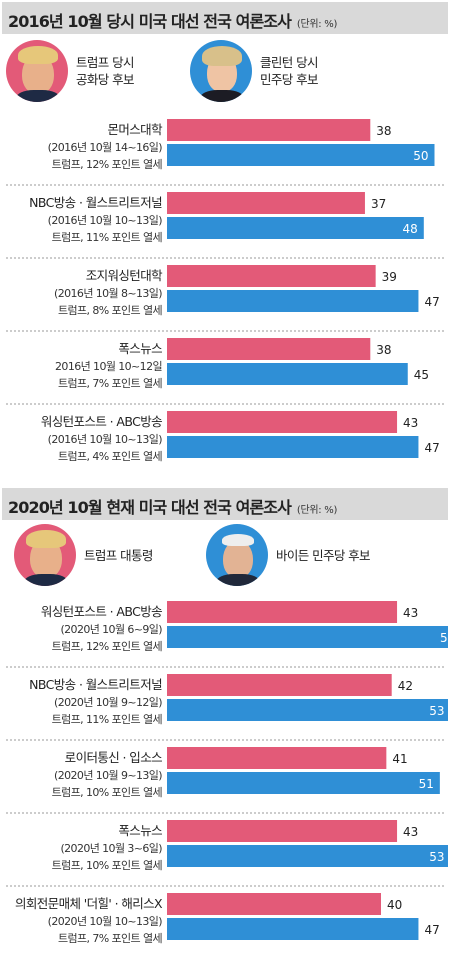 This screenshot has height=960, width=450. What do you see at coordinates (105, 71) in the screenshot?
I see `candidate-label: 트럼프 당시 공화당 후보` at bounding box center [105, 71].